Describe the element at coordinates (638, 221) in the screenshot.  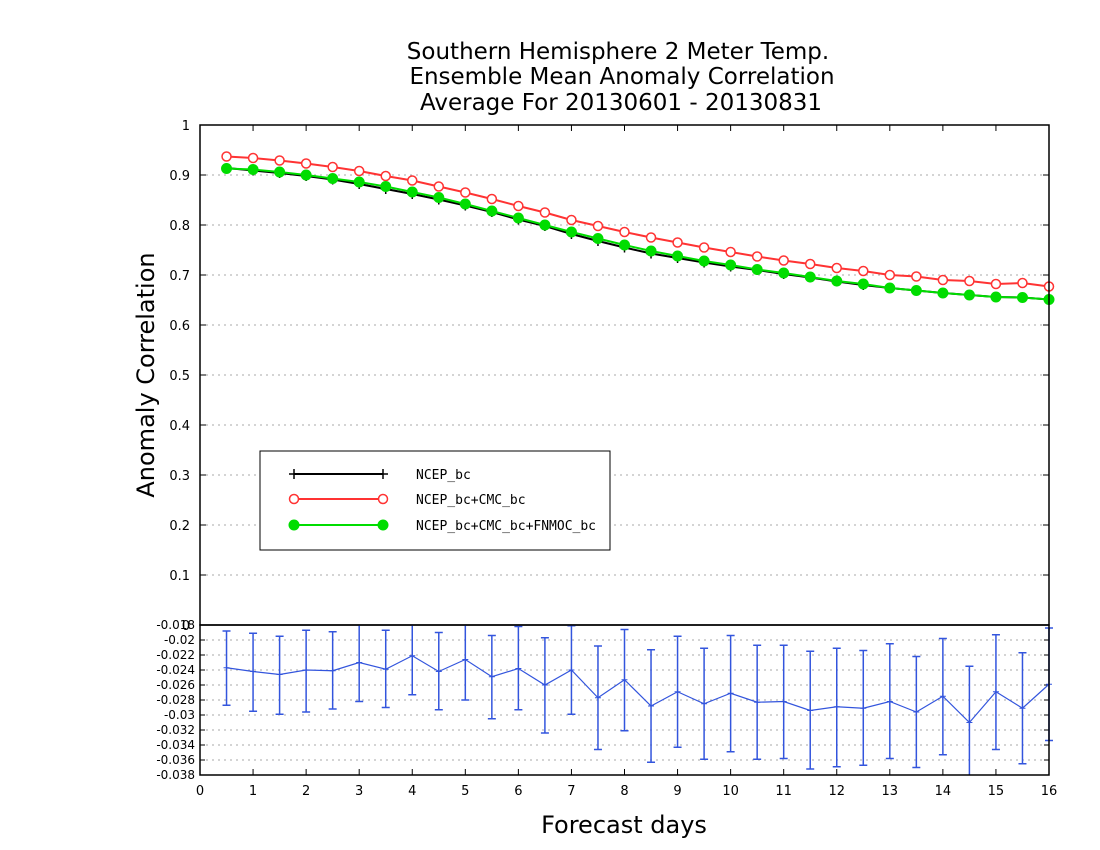
I see `series-line-NCEP_bc+CMC_bc` at that location.